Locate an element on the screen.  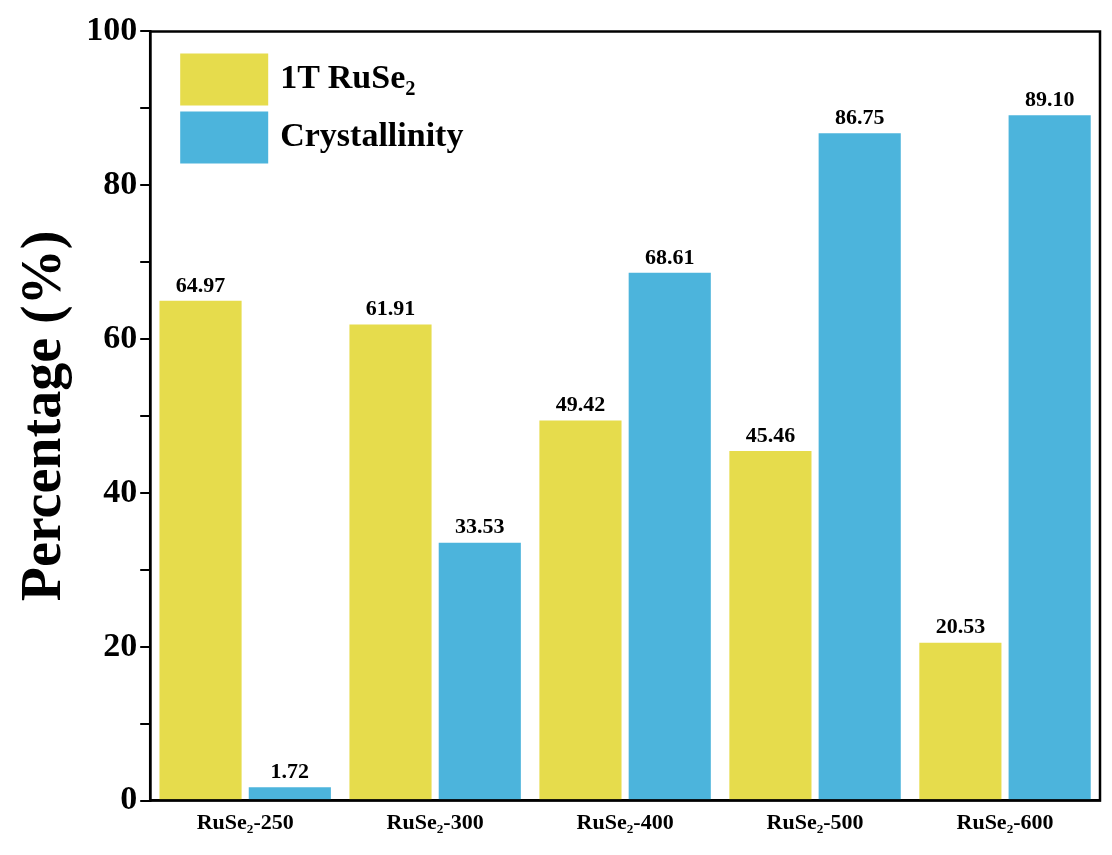
legend-label: Crystallinity is located at coordinates (372, 135).